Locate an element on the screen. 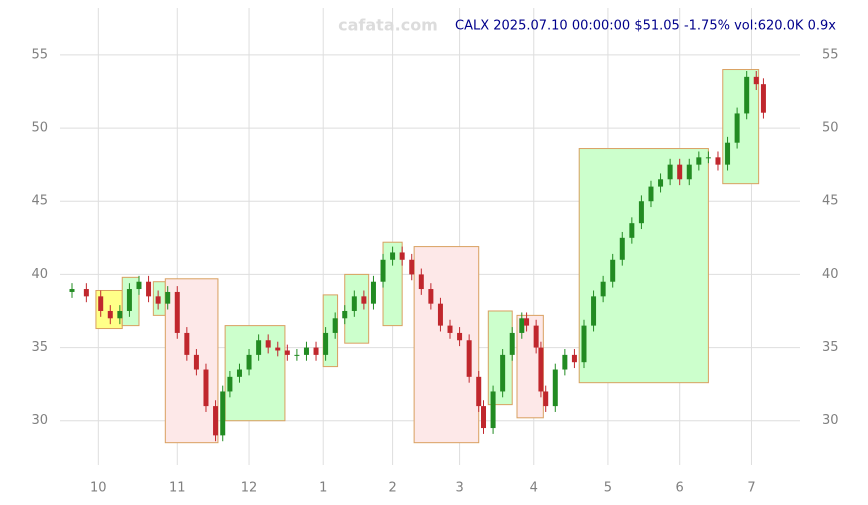 The image size is (868, 505). y-tick-label: 40 is located at coordinates (39, 274).